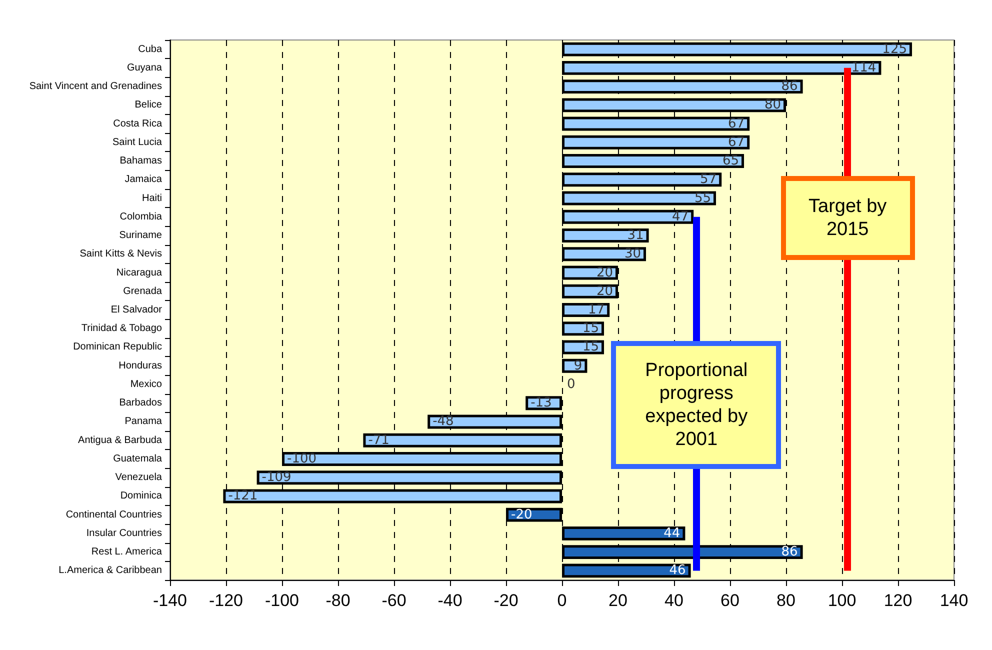 The height and width of the screenshot is (650, 992). I want to click on ref-line-label: Proportional progress expected by 2001, so click(696, 405).